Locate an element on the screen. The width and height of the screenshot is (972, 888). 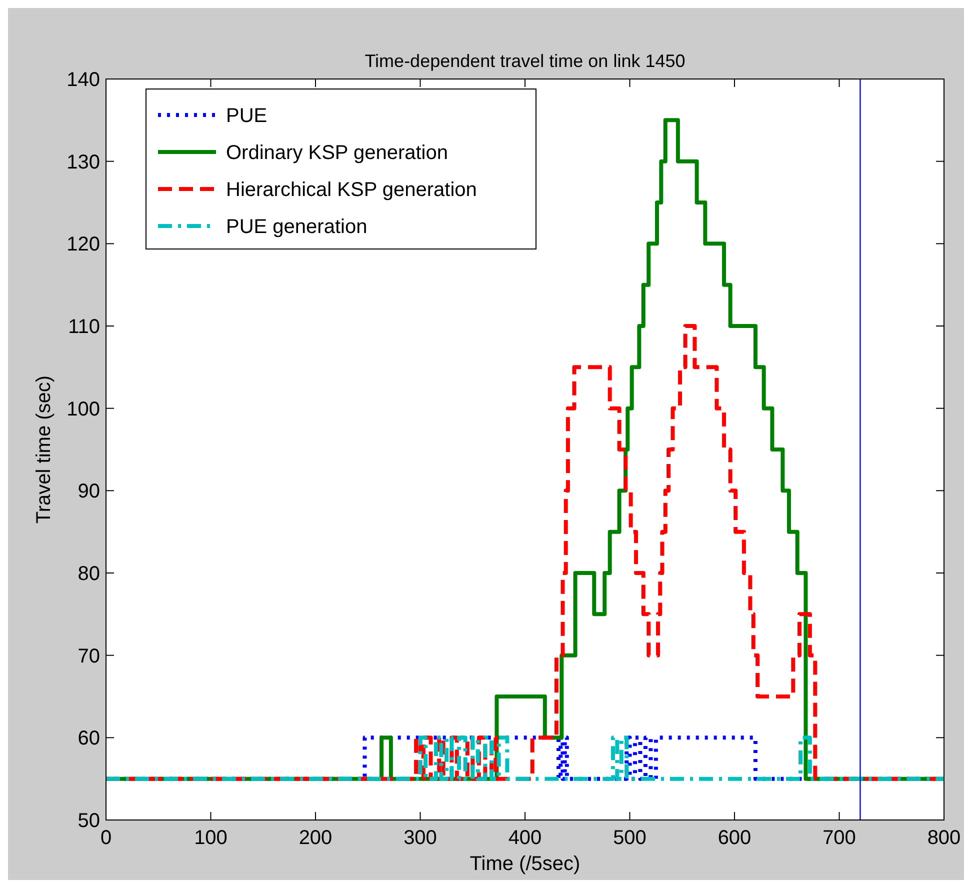
chart-title: Time-dependent travel time on link 1450 is located at coordinates (525, 61).